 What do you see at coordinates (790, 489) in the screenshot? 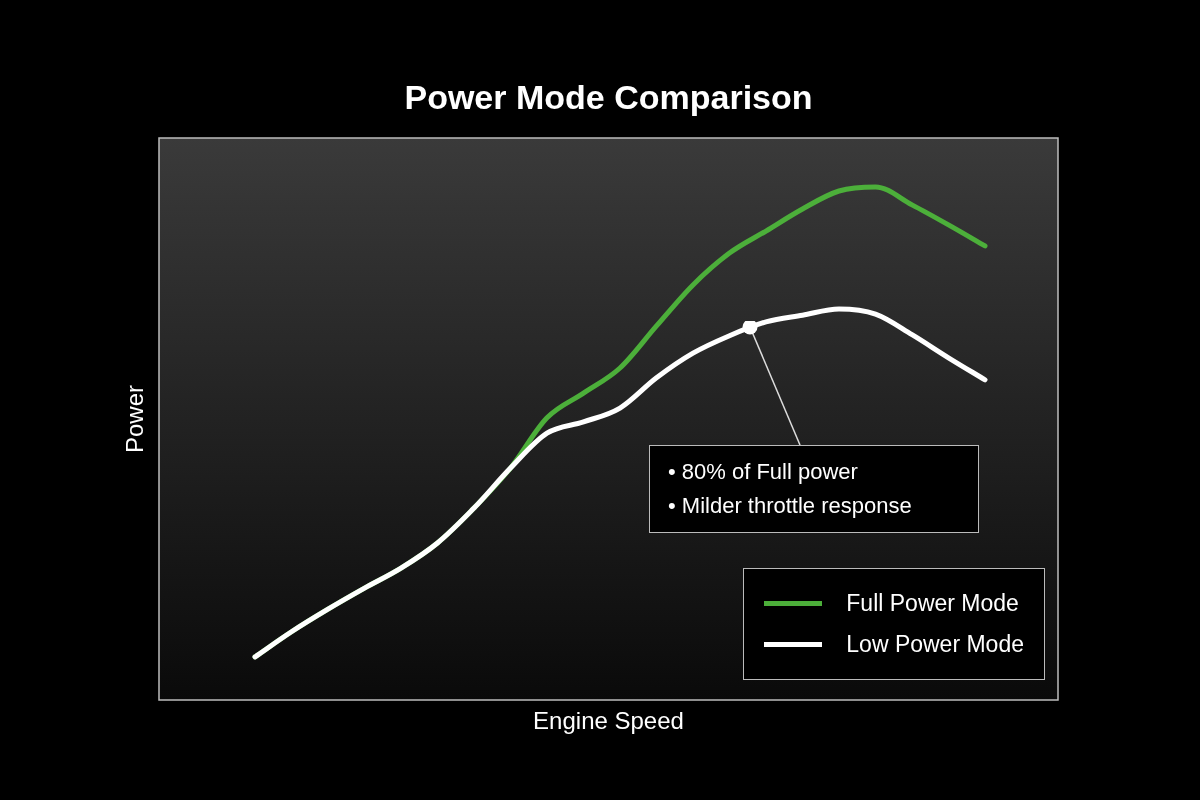
I see `annotation: • 80% of Full power • Milder throttle response` at bounding box center [790, 489].